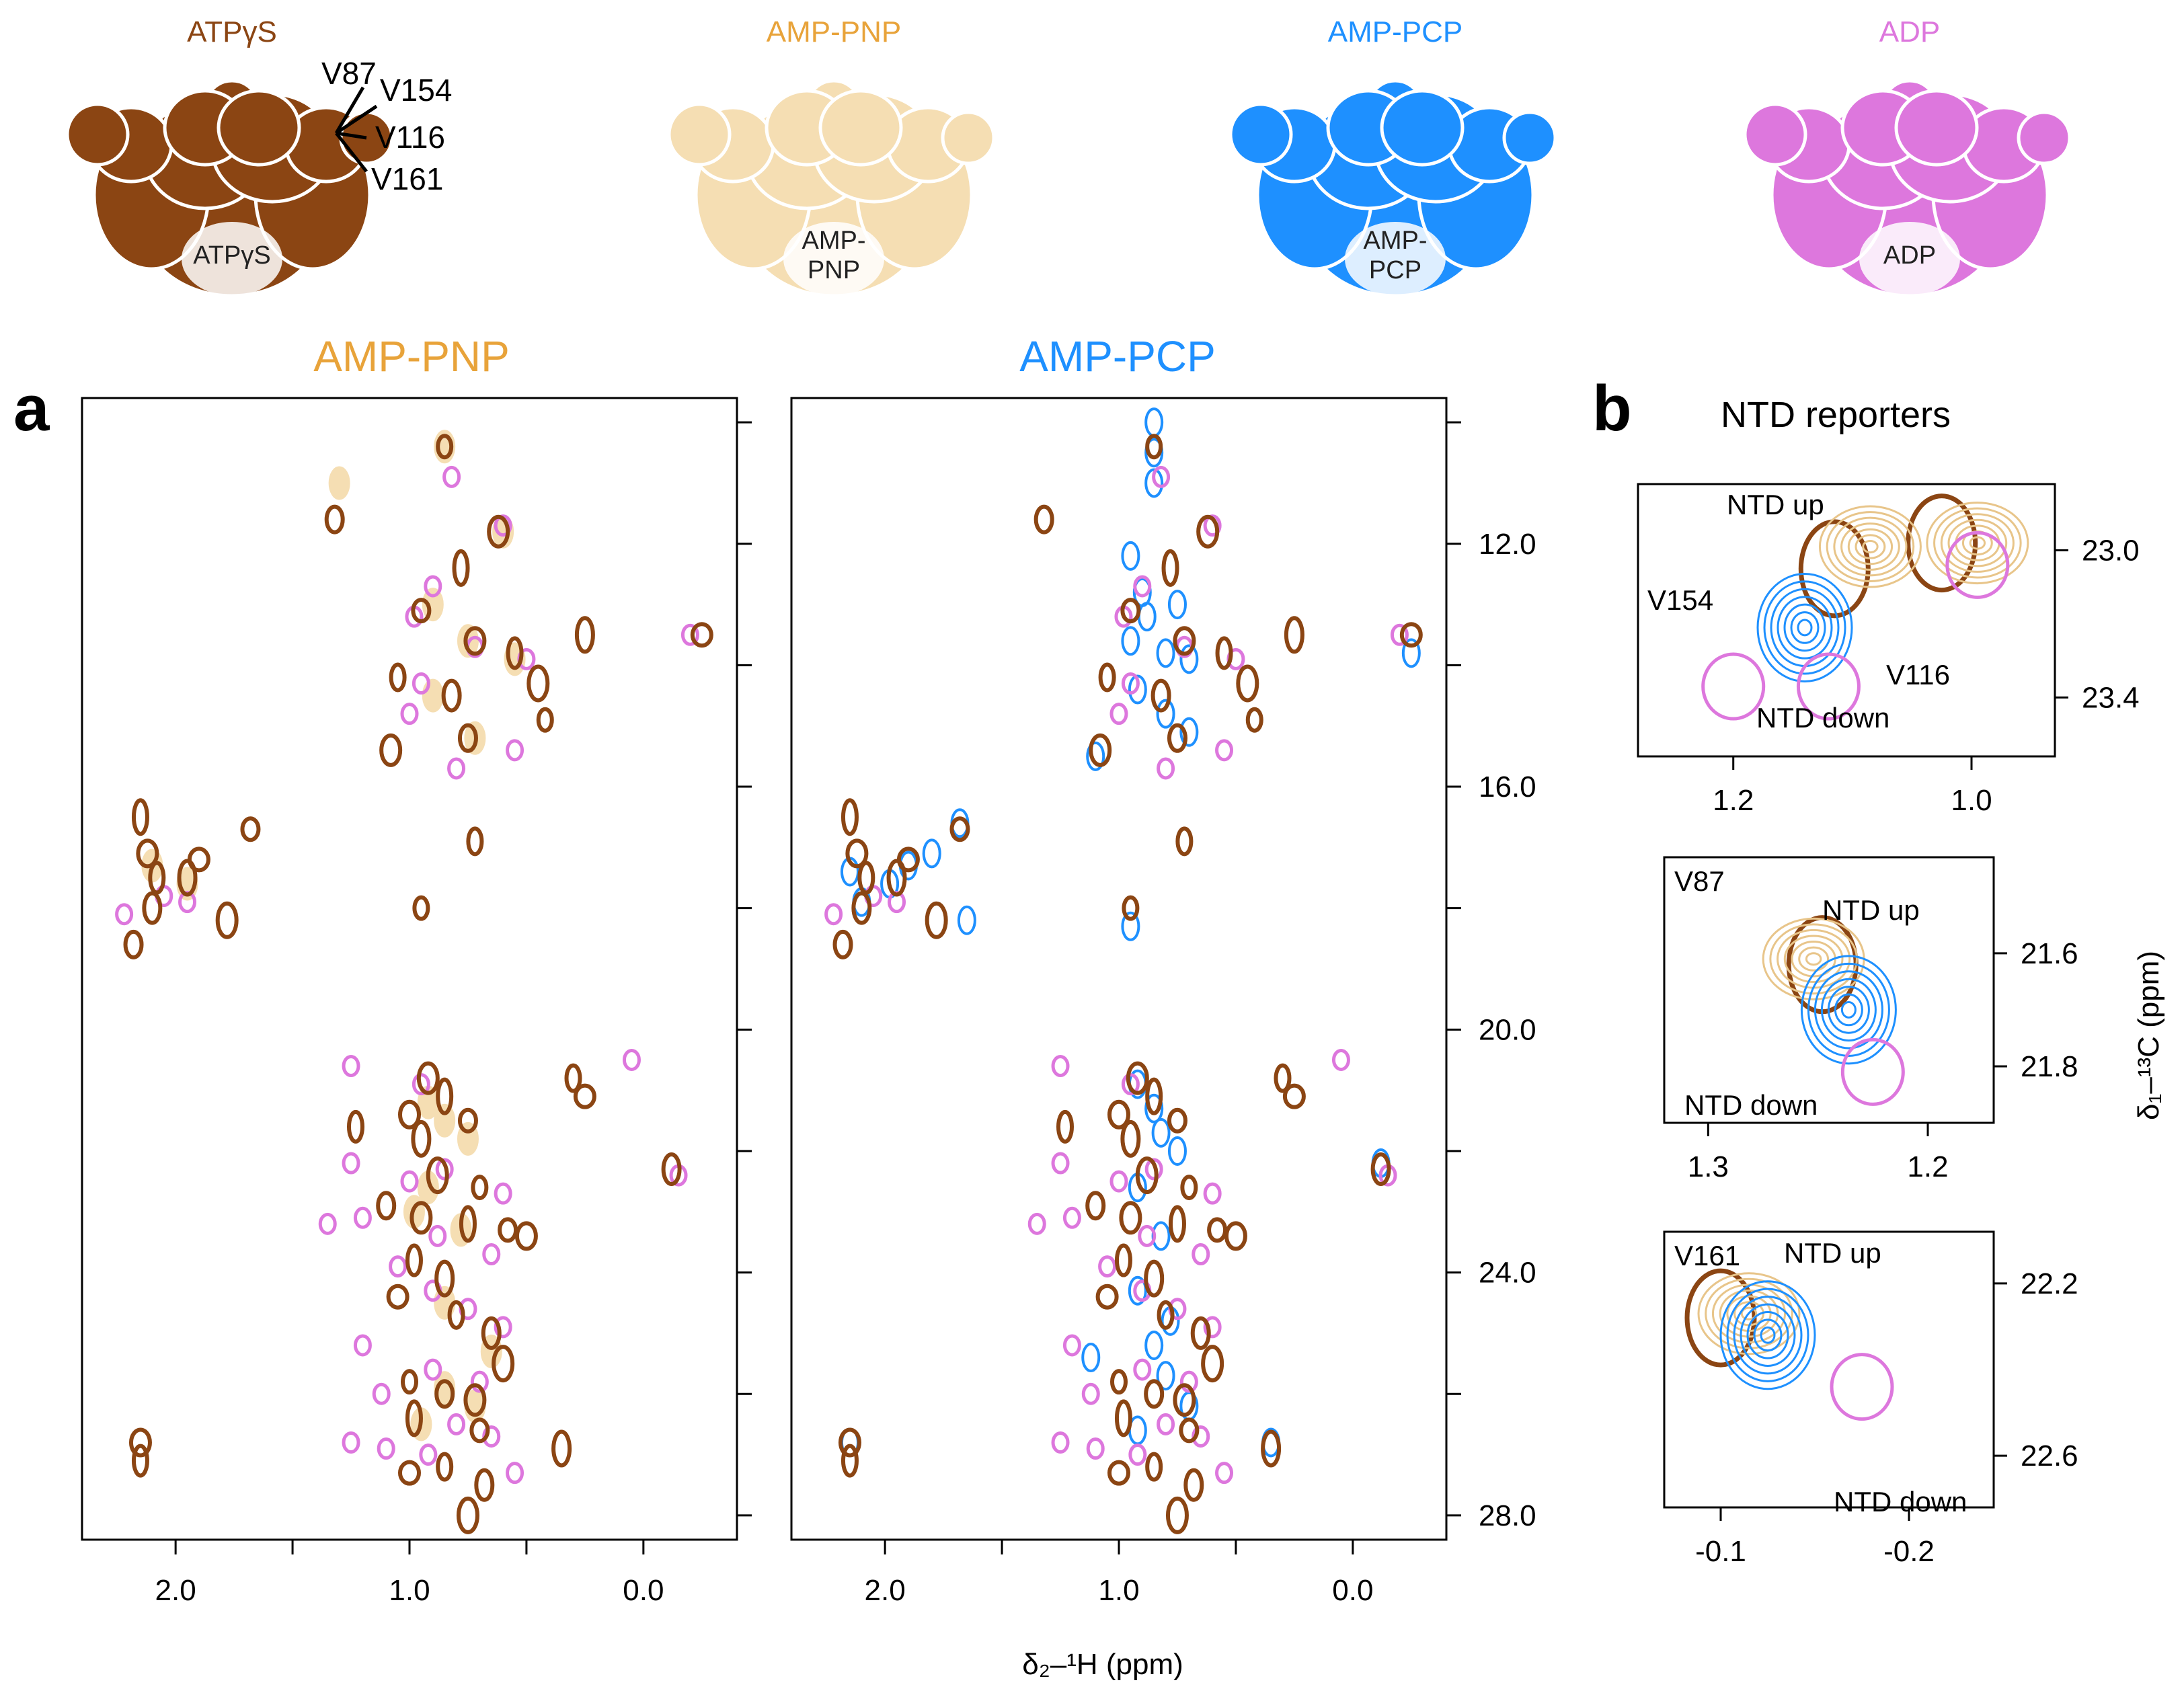  What do you see at coordinates (1118, 1590) in the screenshot?
I see `x-tick-label: 1.0` at bounding box center [1118, 1590].